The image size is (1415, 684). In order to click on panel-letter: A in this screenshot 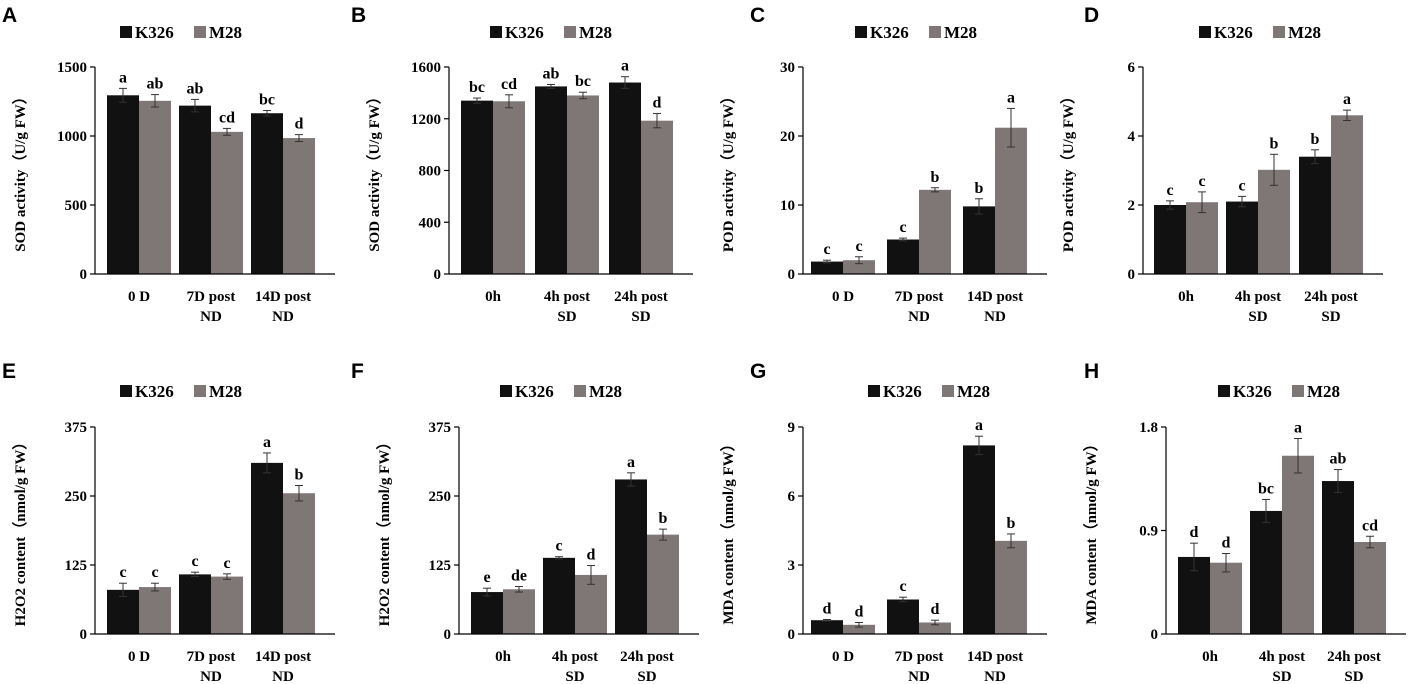, I will do `click(9, 15)`.